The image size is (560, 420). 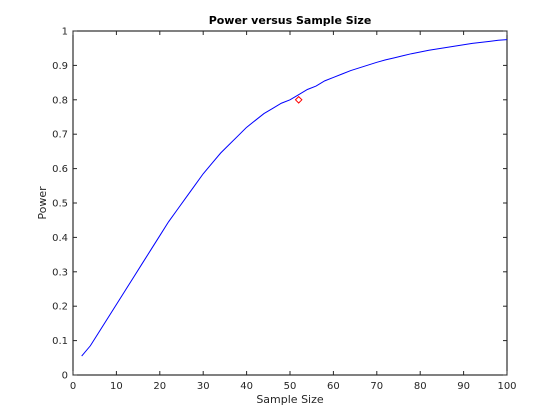 What do you see at coordinates (203, 386) in the screenshot?
I see `x-tick-label: 30` at bounding box center [203, 386].